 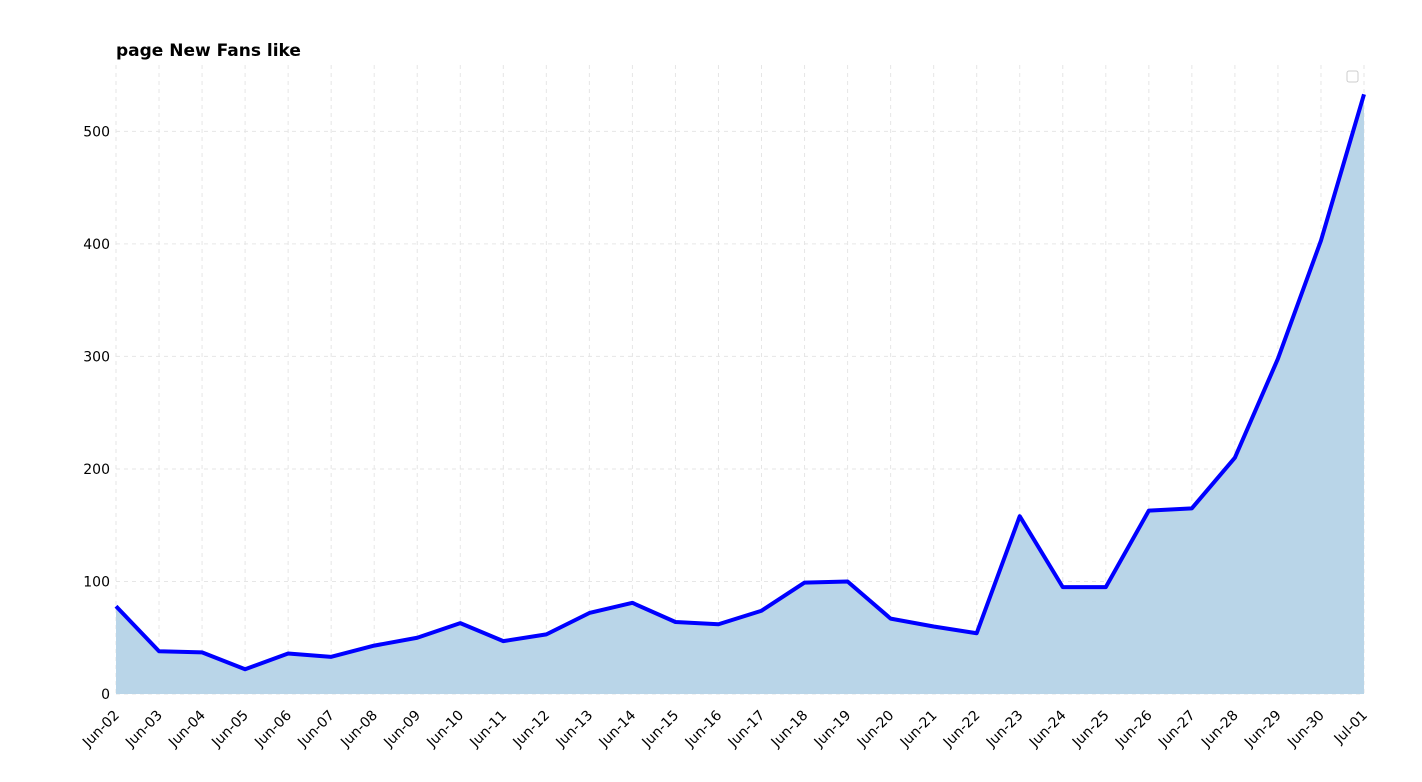 What do you see at coordinates (316, 730) in the screenshot?
I see `x-tick-label: Jun-07` at bounding box center [316, 730].